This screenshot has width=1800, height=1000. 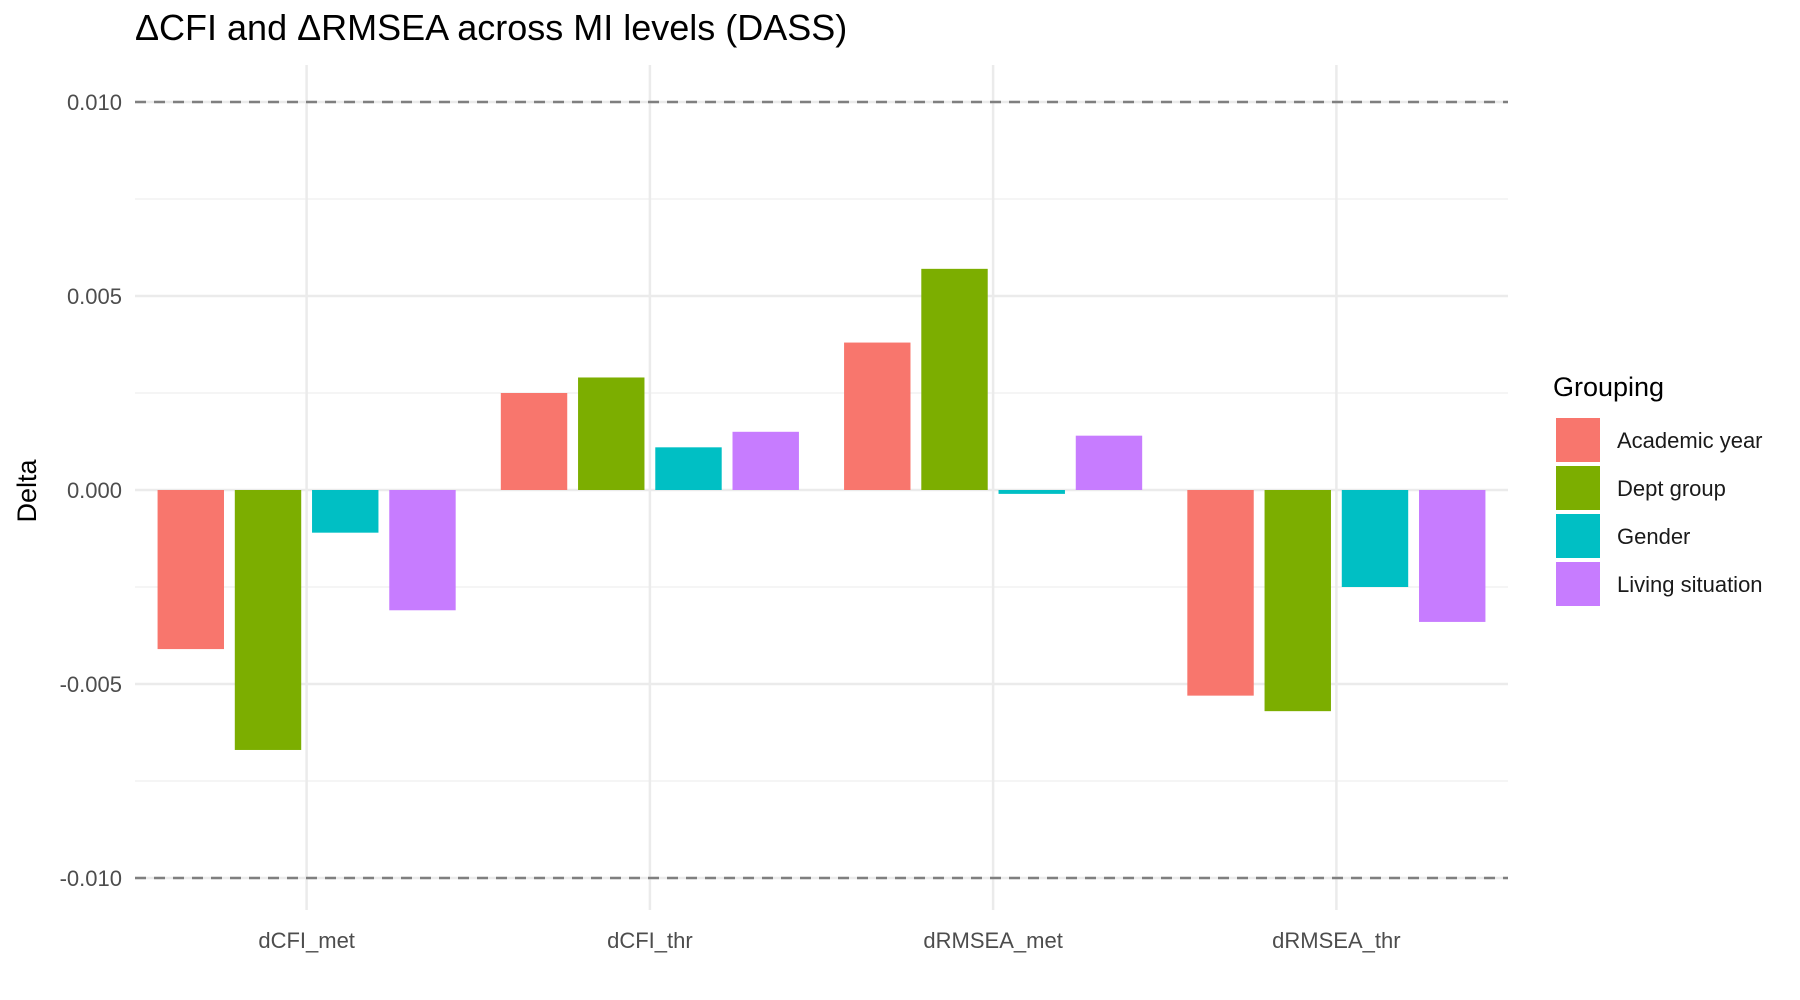 I want to click on legend-label: Living situation, so click(x=1690, y=584).